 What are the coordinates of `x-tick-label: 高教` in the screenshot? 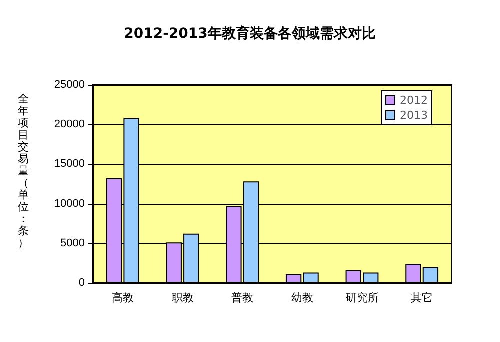 It's located at (123, 298).